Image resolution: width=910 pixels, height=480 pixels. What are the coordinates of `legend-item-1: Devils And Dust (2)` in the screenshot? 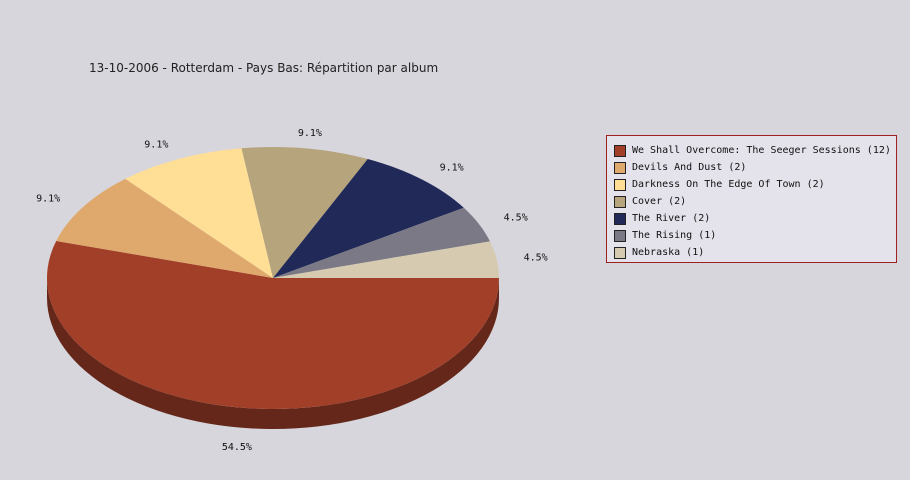 It's located at (755, 167).